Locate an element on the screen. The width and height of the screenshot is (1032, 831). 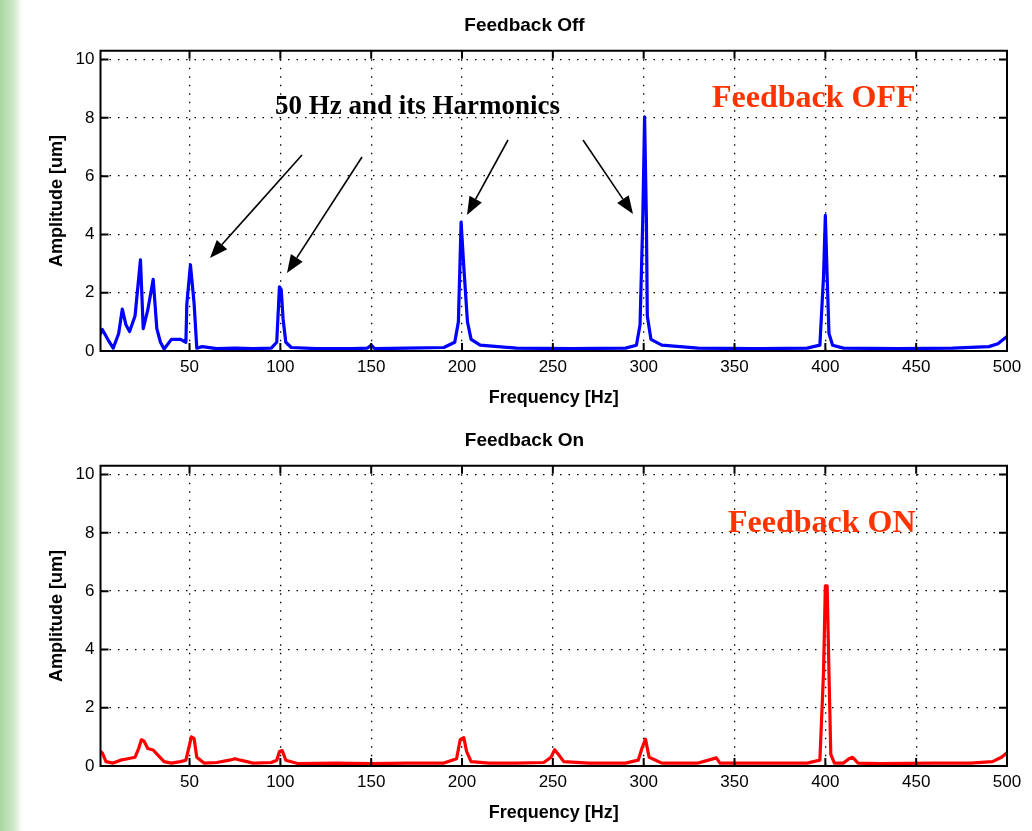
annotation: 50 Hz and its Harmonics is located at coordinates (418, 105).